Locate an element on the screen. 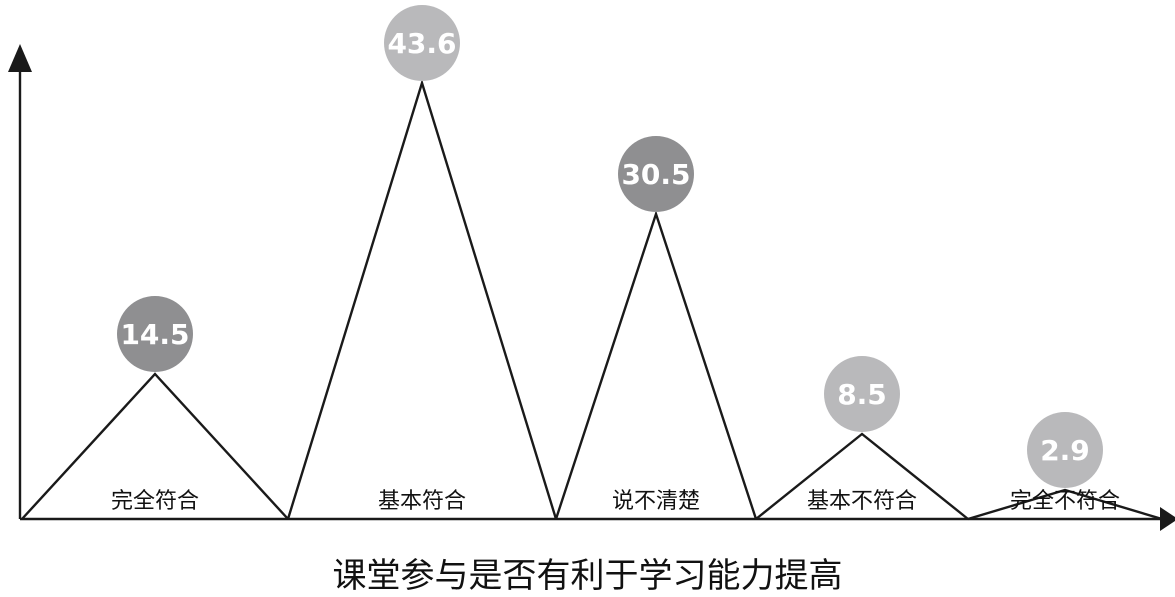 The width and height of the screenshot is (1175, 597). value-label: 43.6 is located at coordinates (421, 43).